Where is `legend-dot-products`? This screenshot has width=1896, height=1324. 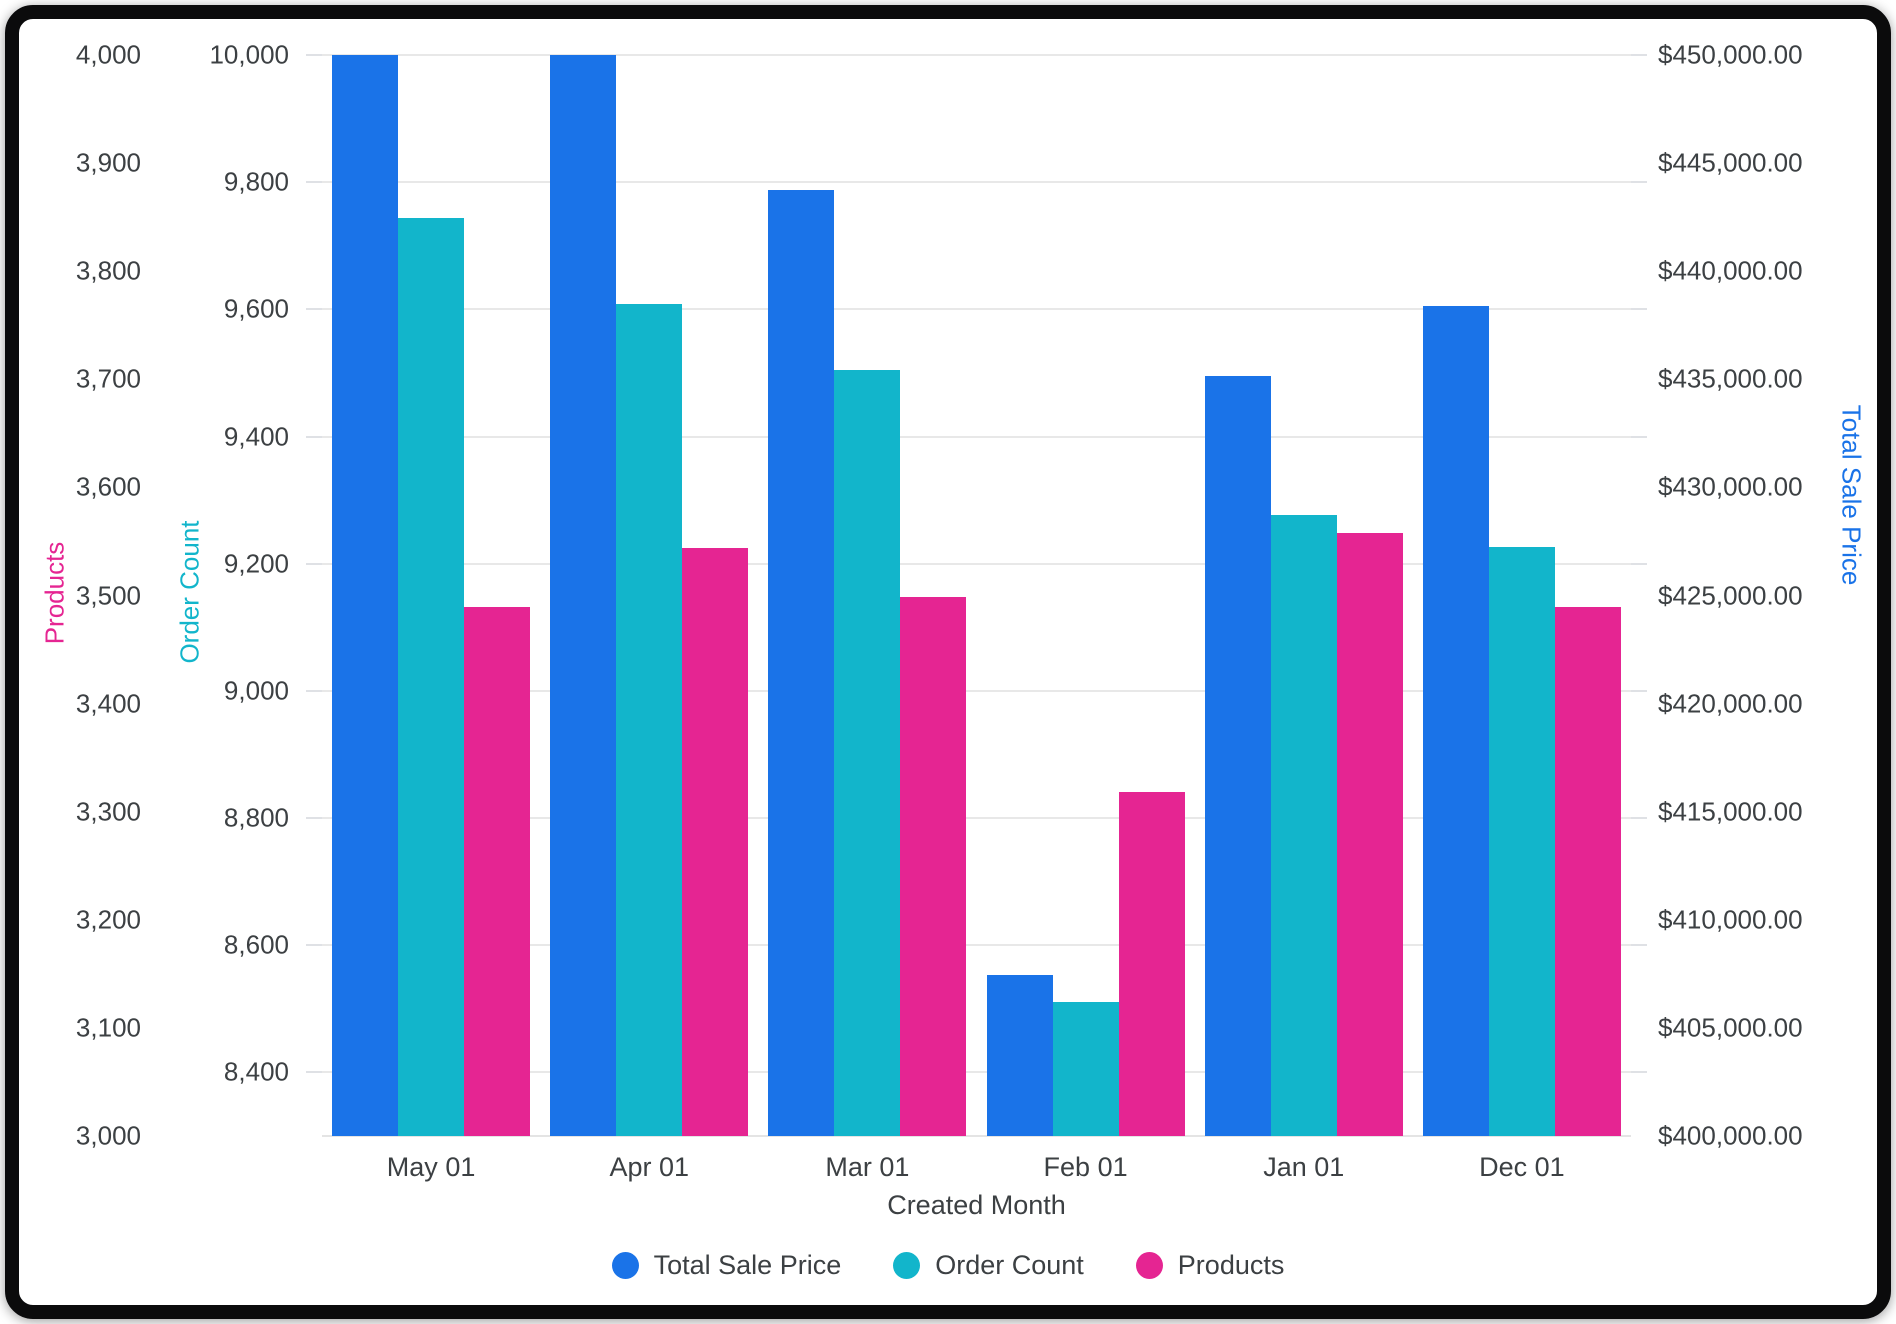
legend-dot-products is located at coordinates (1149, 1265).